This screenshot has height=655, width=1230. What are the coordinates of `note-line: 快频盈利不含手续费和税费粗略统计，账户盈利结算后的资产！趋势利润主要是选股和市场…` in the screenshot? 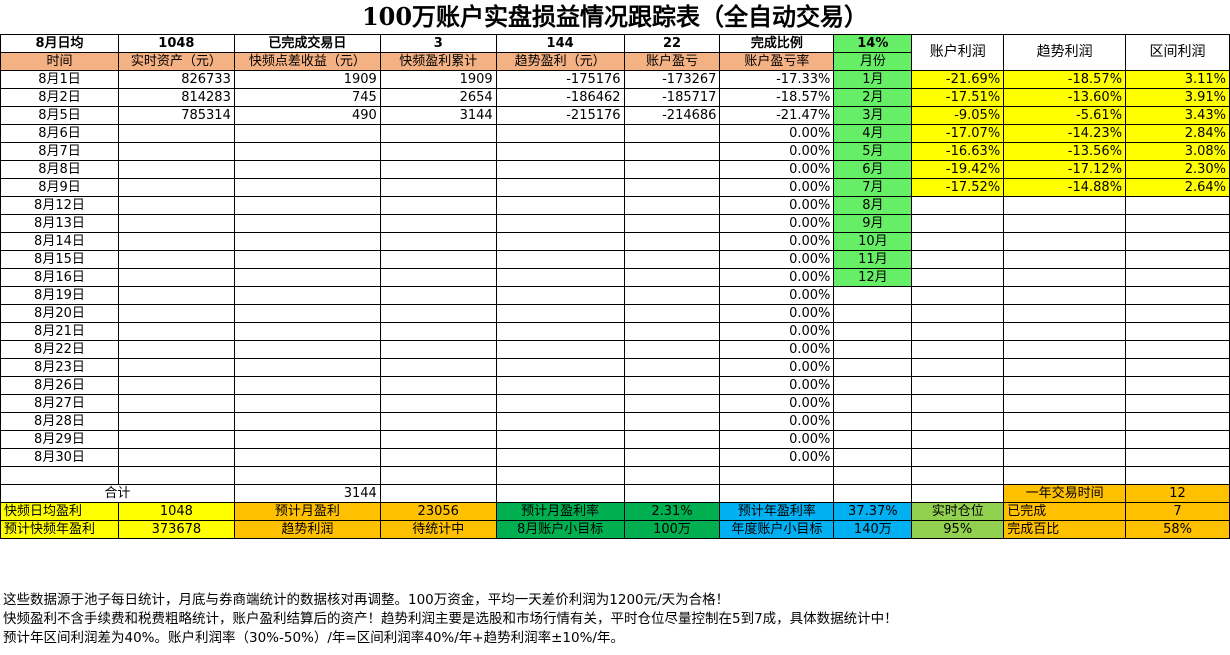 It's located at (450, 619).